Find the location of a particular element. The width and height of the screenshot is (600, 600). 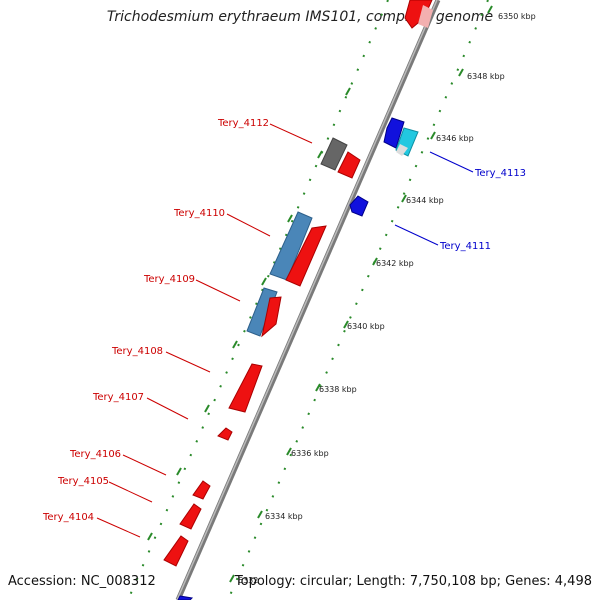

tick-label: 6332 is located at coordinates (248, 580).